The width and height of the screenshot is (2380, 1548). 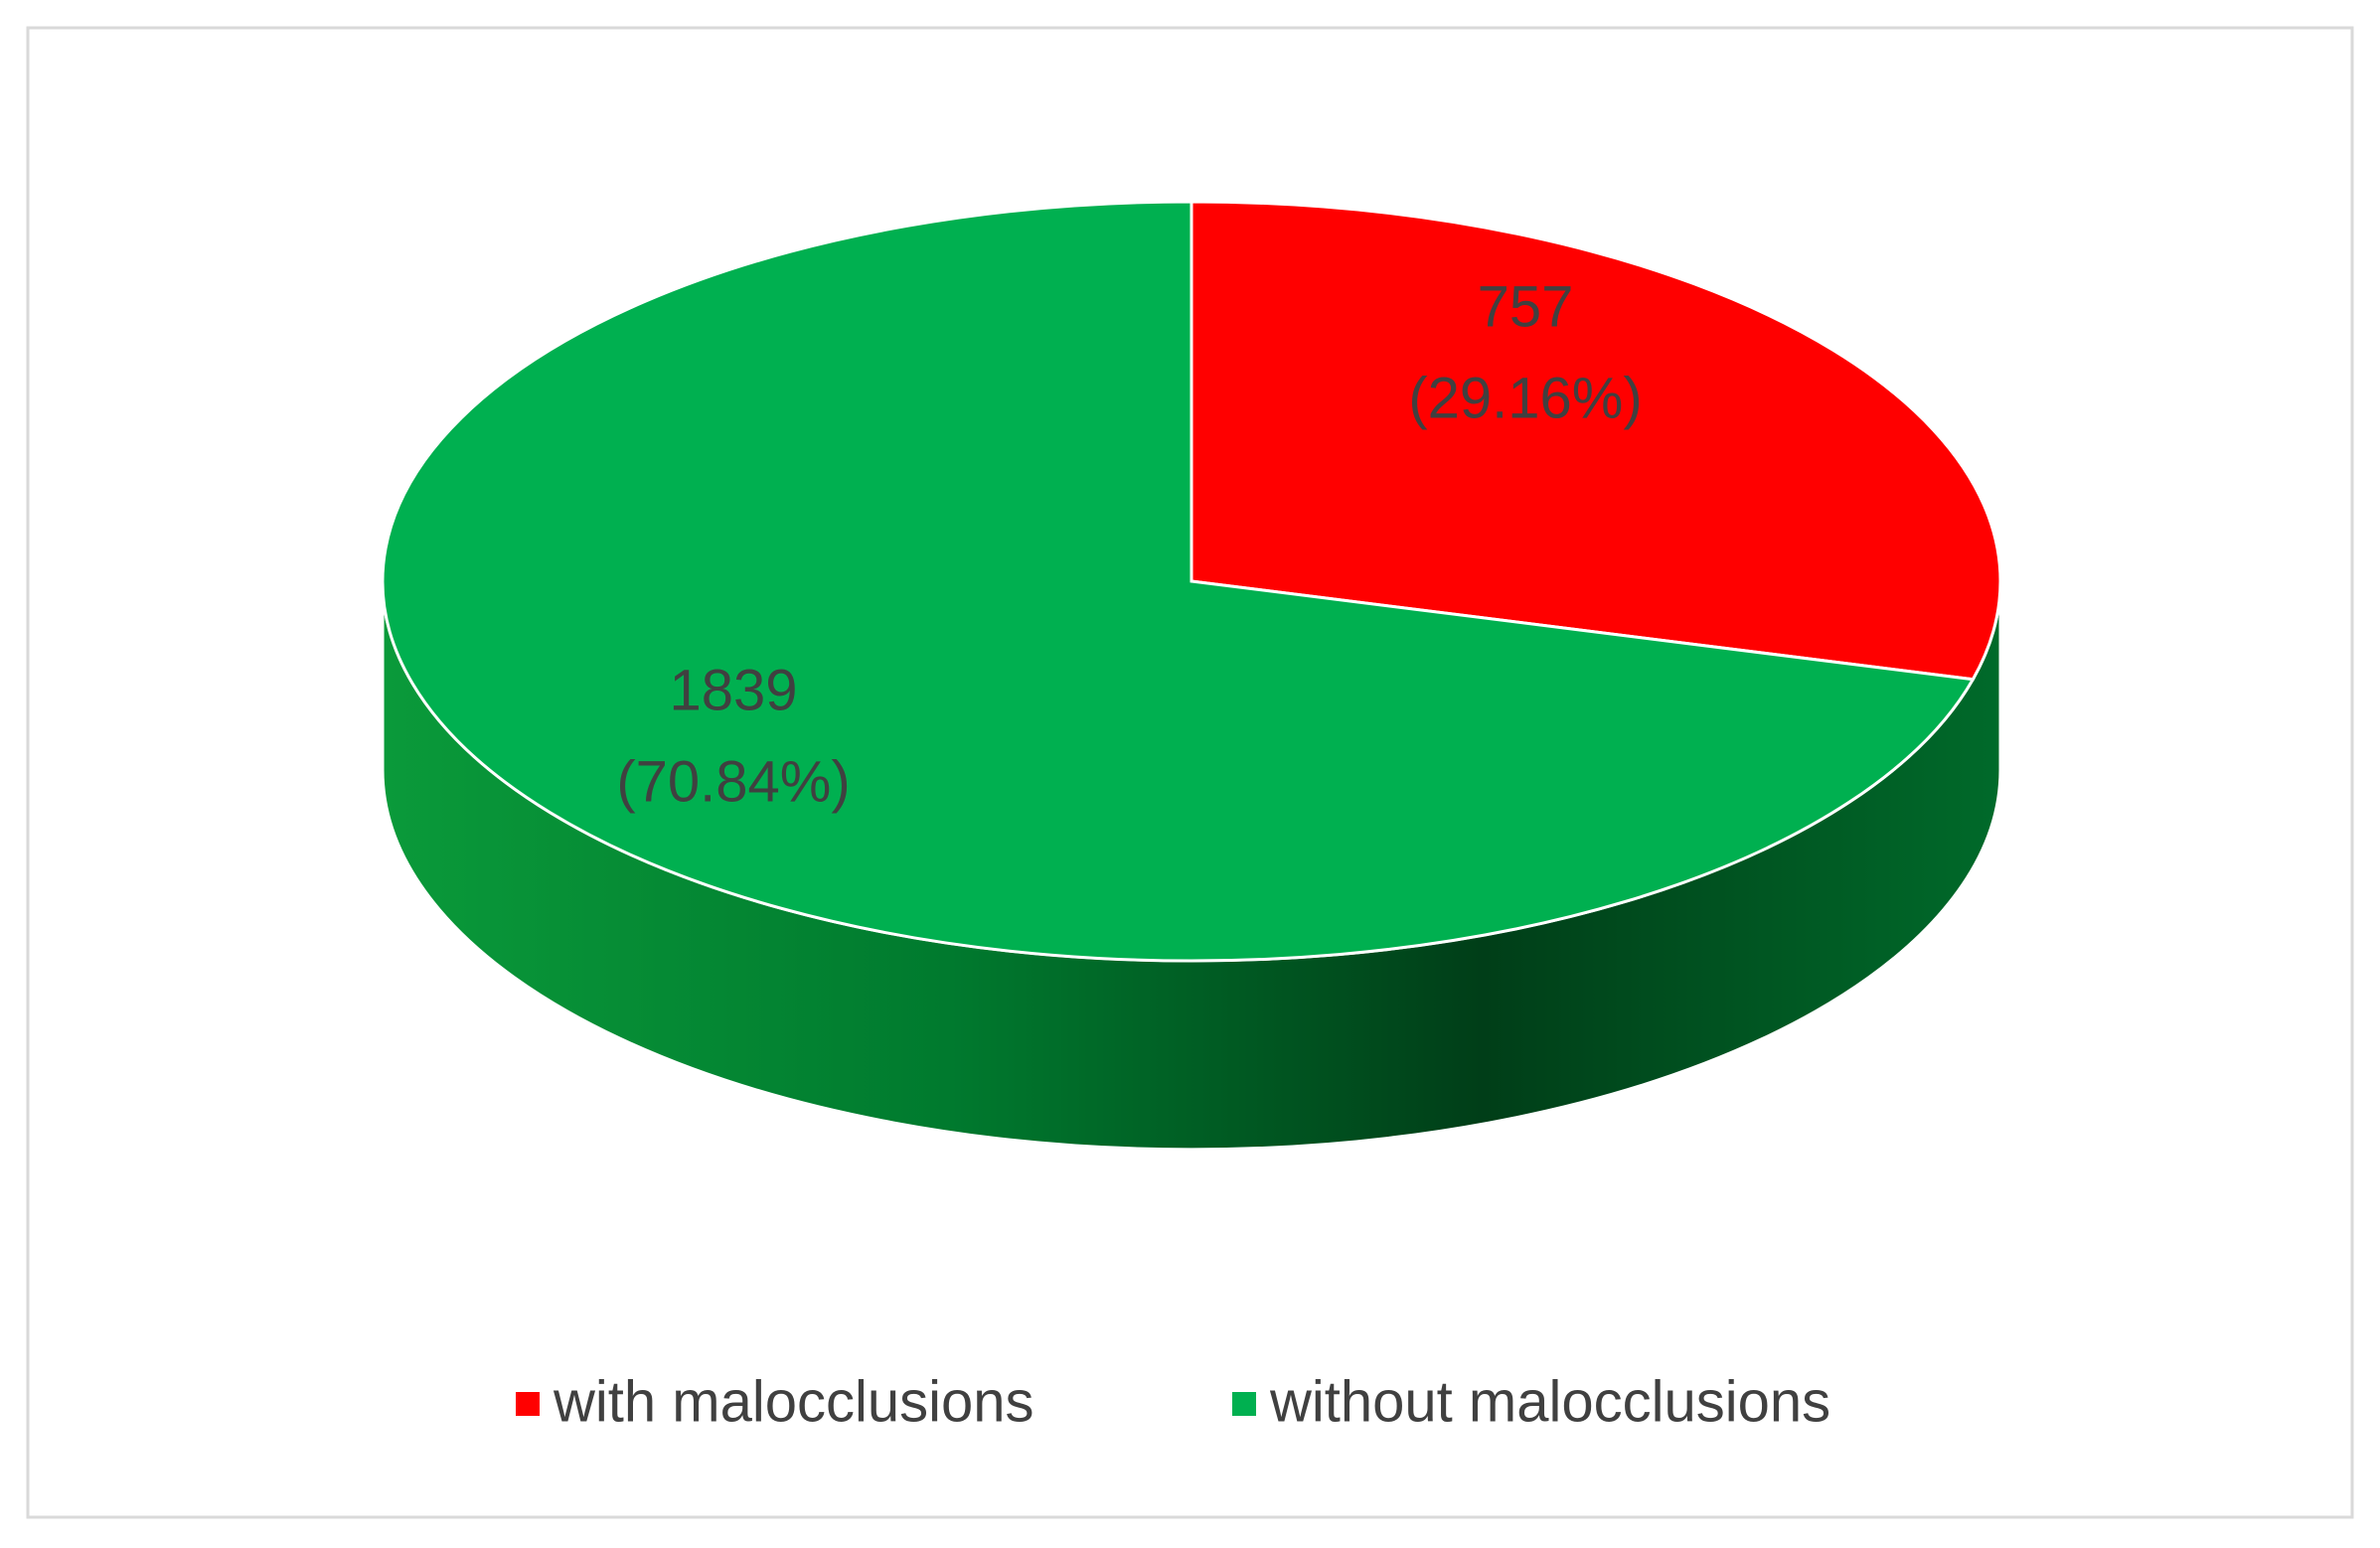 I want to click on data-label: 1839, so click(x=733, y=690).